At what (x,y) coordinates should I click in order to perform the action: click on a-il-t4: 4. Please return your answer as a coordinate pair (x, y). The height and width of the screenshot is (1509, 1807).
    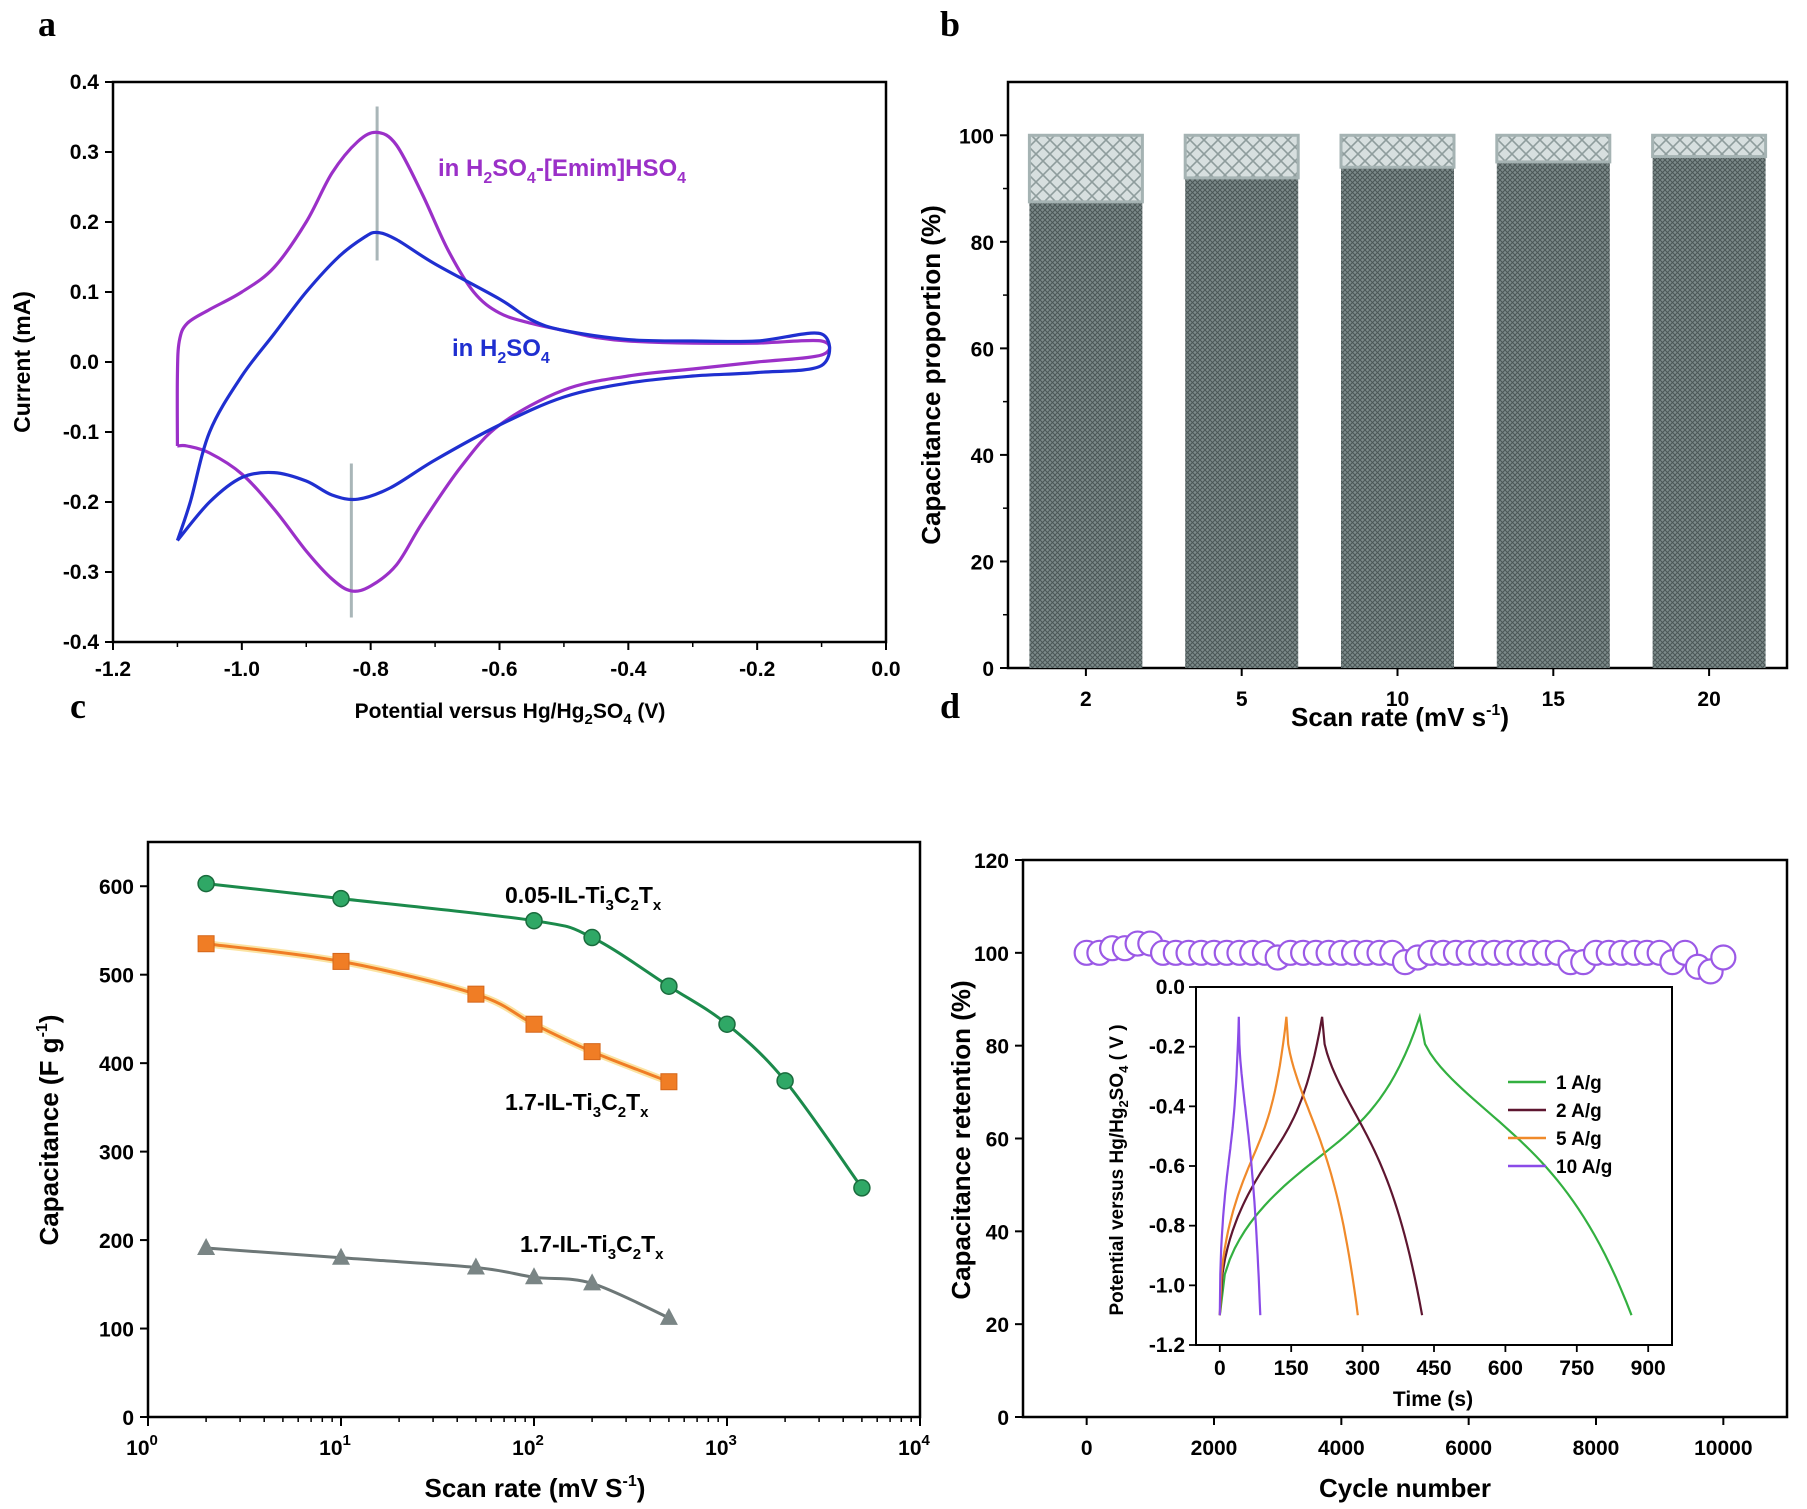
    Looking at the image, I should click on (531, 178).